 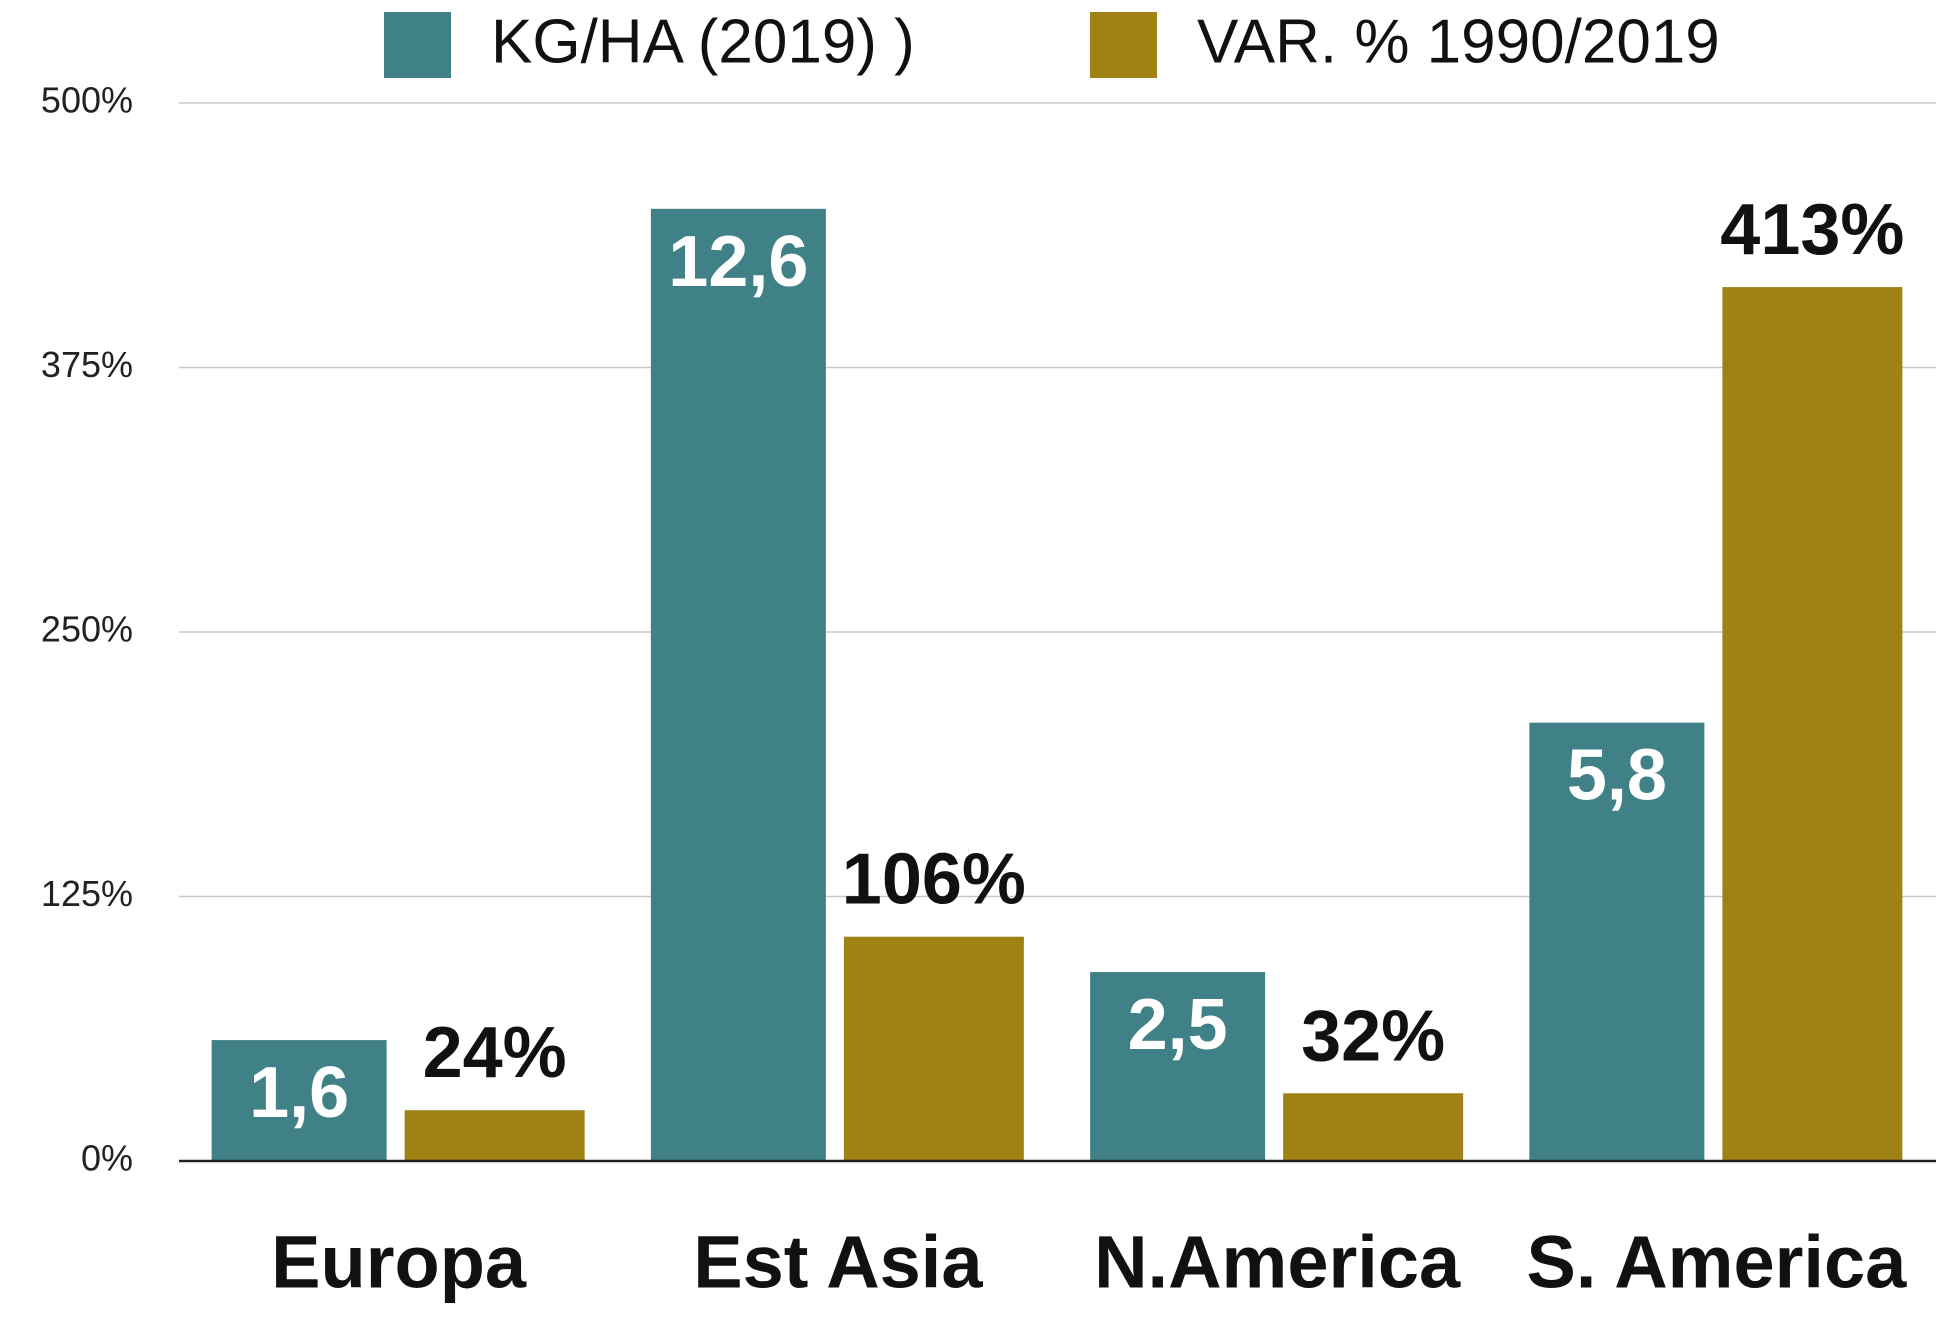 What do you see at coordinates (1277, 1262) in the screenshot?
I see `x-tick-label: N.America` at bounding box center [1277, 1262].